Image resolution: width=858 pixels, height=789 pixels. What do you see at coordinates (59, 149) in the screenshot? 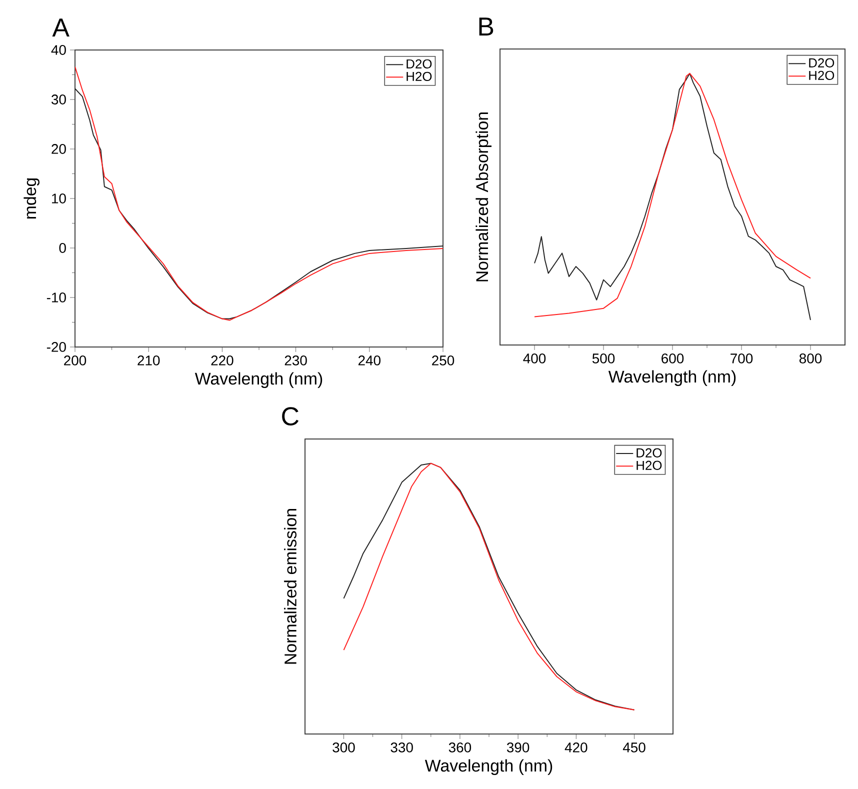
I see `y-tick-label: 20` at bounding box center [59, 149].